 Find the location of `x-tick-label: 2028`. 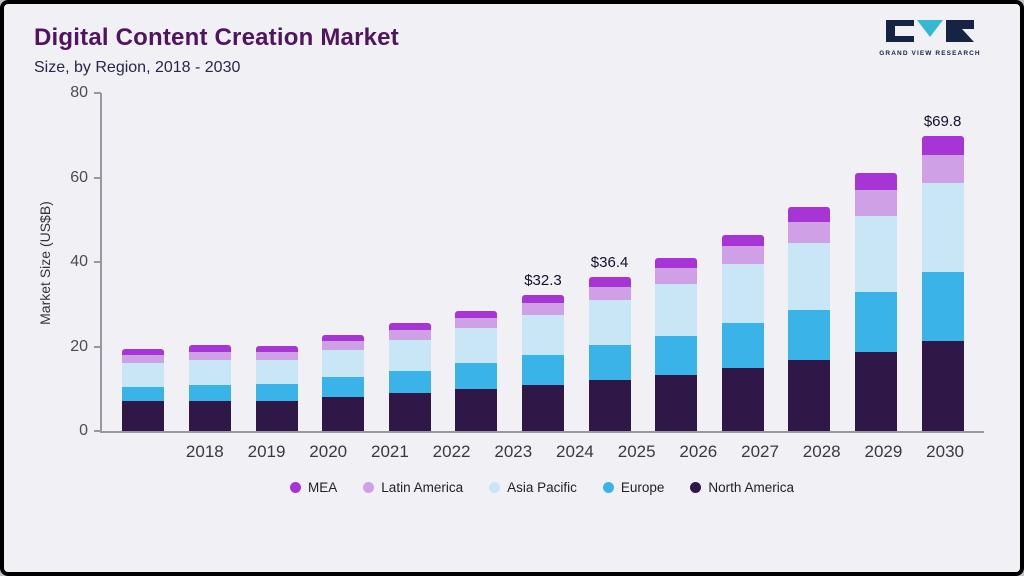

x-tick-label: 2028 is located at coordinates (821, 451).